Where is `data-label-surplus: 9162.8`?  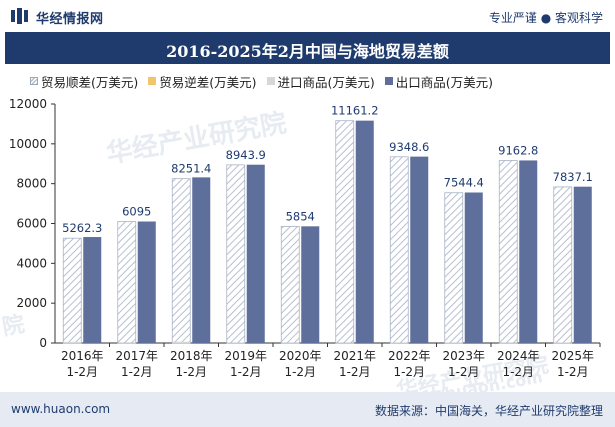
data-label-surplus: 9162.8 is located at coordinates (518, 151).